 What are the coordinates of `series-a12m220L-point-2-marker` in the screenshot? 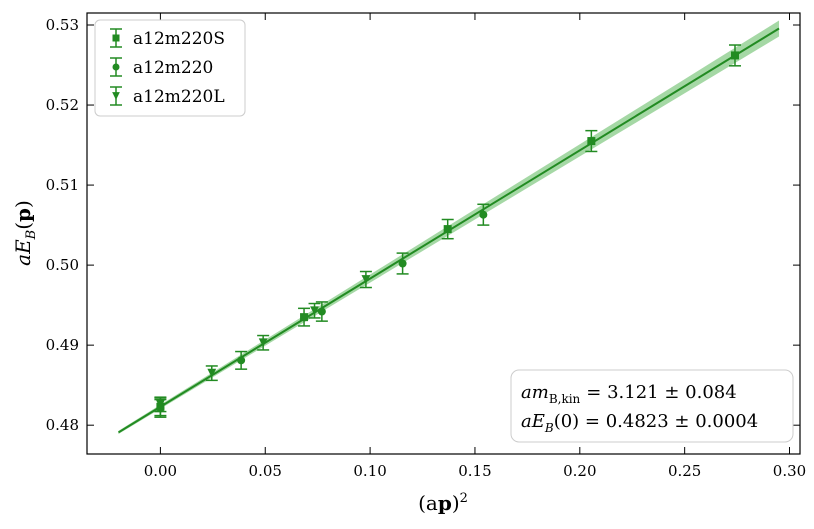 It's located at (263, 343).